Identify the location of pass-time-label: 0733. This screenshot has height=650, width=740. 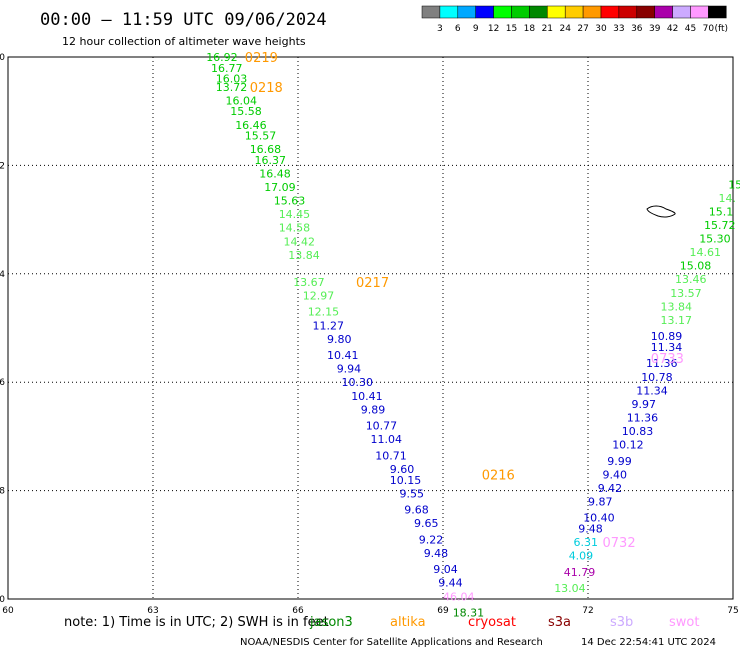
(667, 359).